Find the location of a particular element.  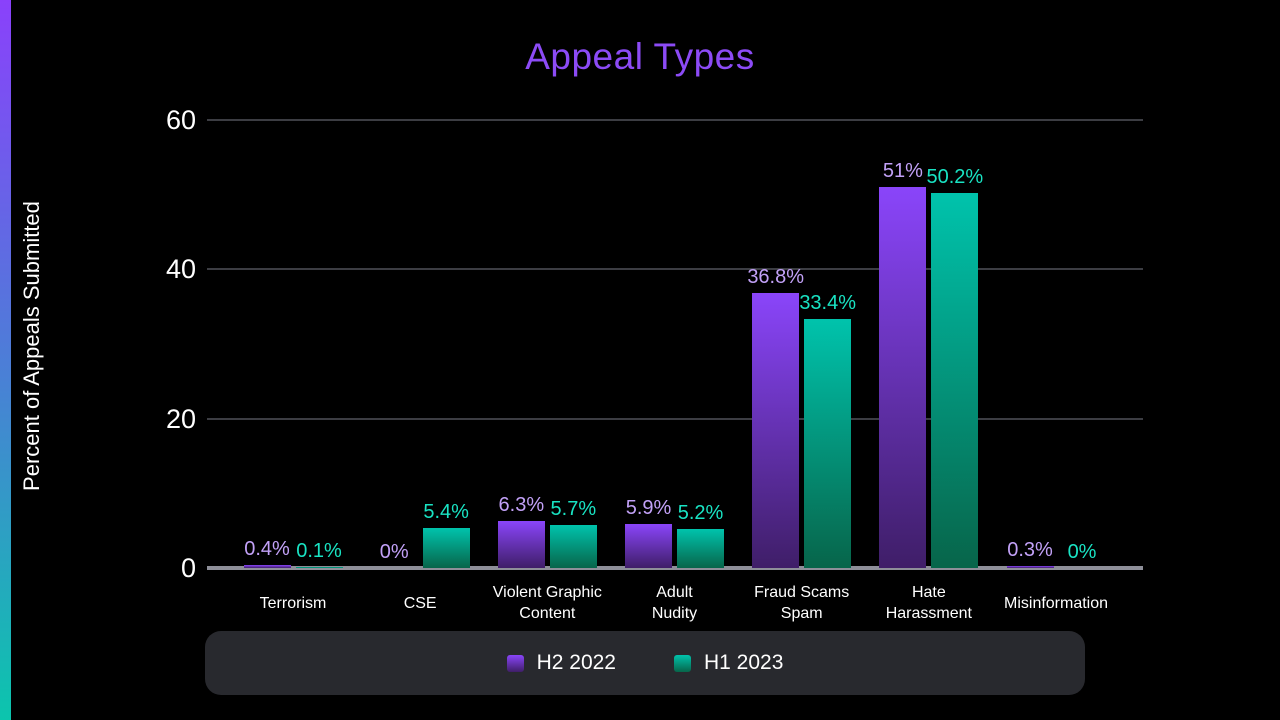

bar-value-label: 5.9% is located at coordinates (648, 508).